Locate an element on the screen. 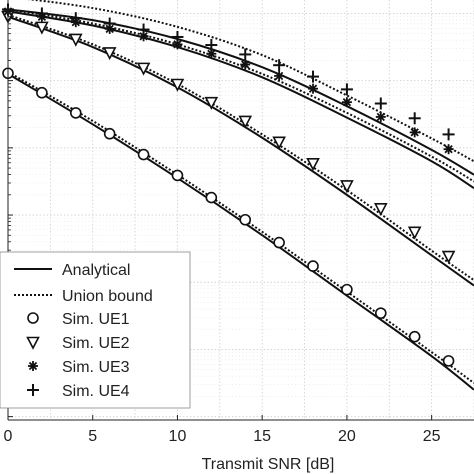 The width and height of the screenshot is (474, 474). legend-ue1-marker is located at coordinates (33, 318).